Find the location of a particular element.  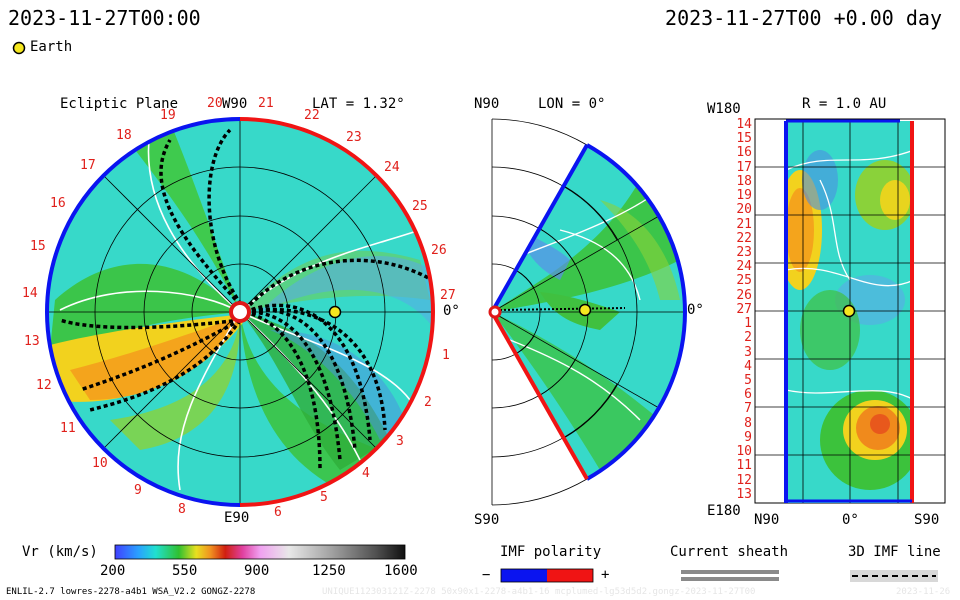

rot-19: 19 is located at coordinates (168, 115).